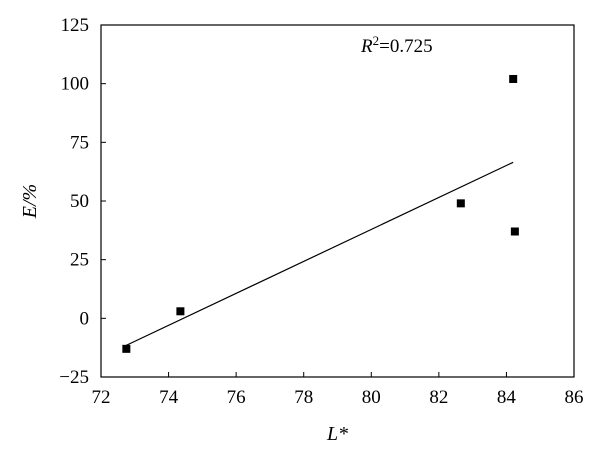 This screenshot has height=452, width=601. I want to click on y-axis-title: E/%, so click(30, 201).